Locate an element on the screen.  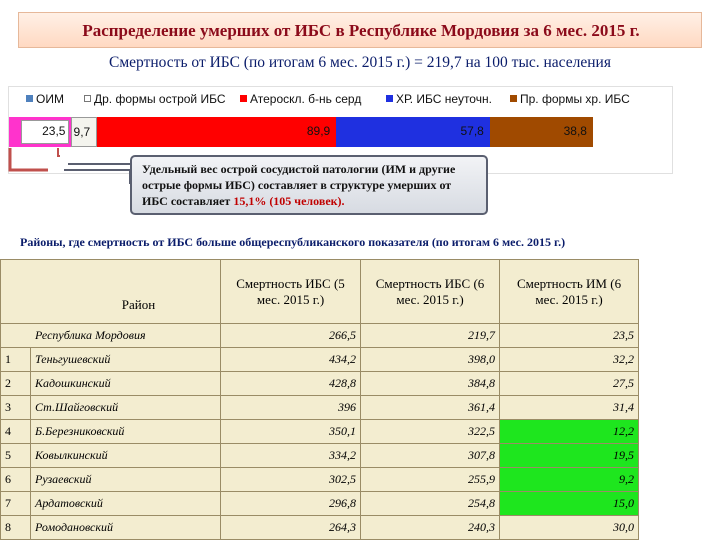
header-ibs-6mo: Смертность ИБС (6 мес. 2015 г.) is located at coordinates (430, 291).